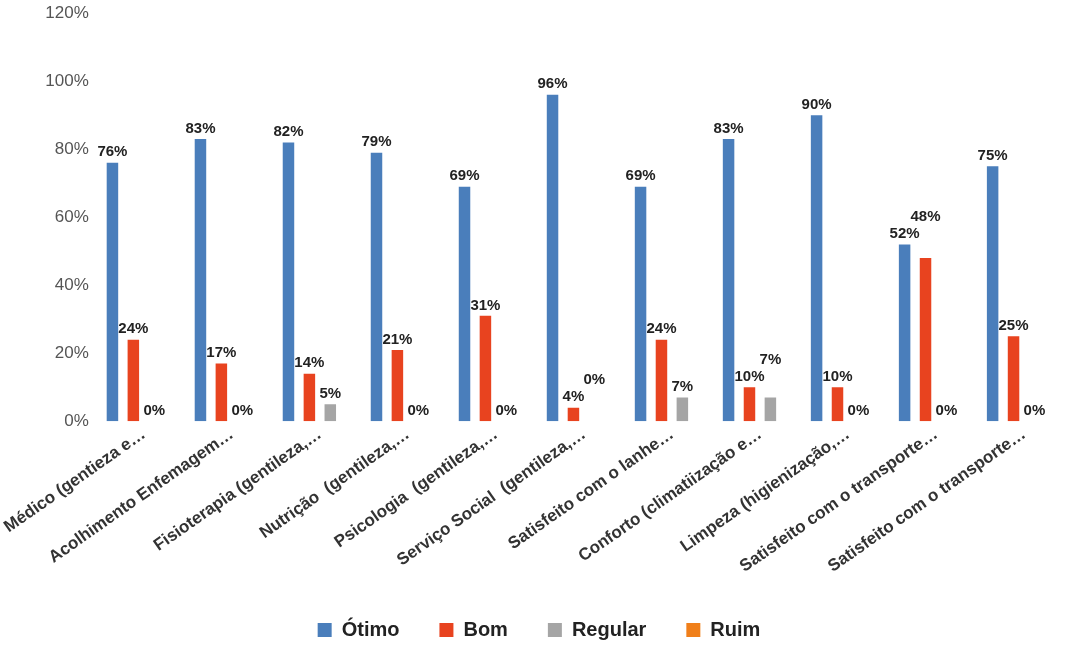  What do you see at coordinates (904, 233) in the screenshot?
I see `data-label: 52%` at bounding box center [904, 233].